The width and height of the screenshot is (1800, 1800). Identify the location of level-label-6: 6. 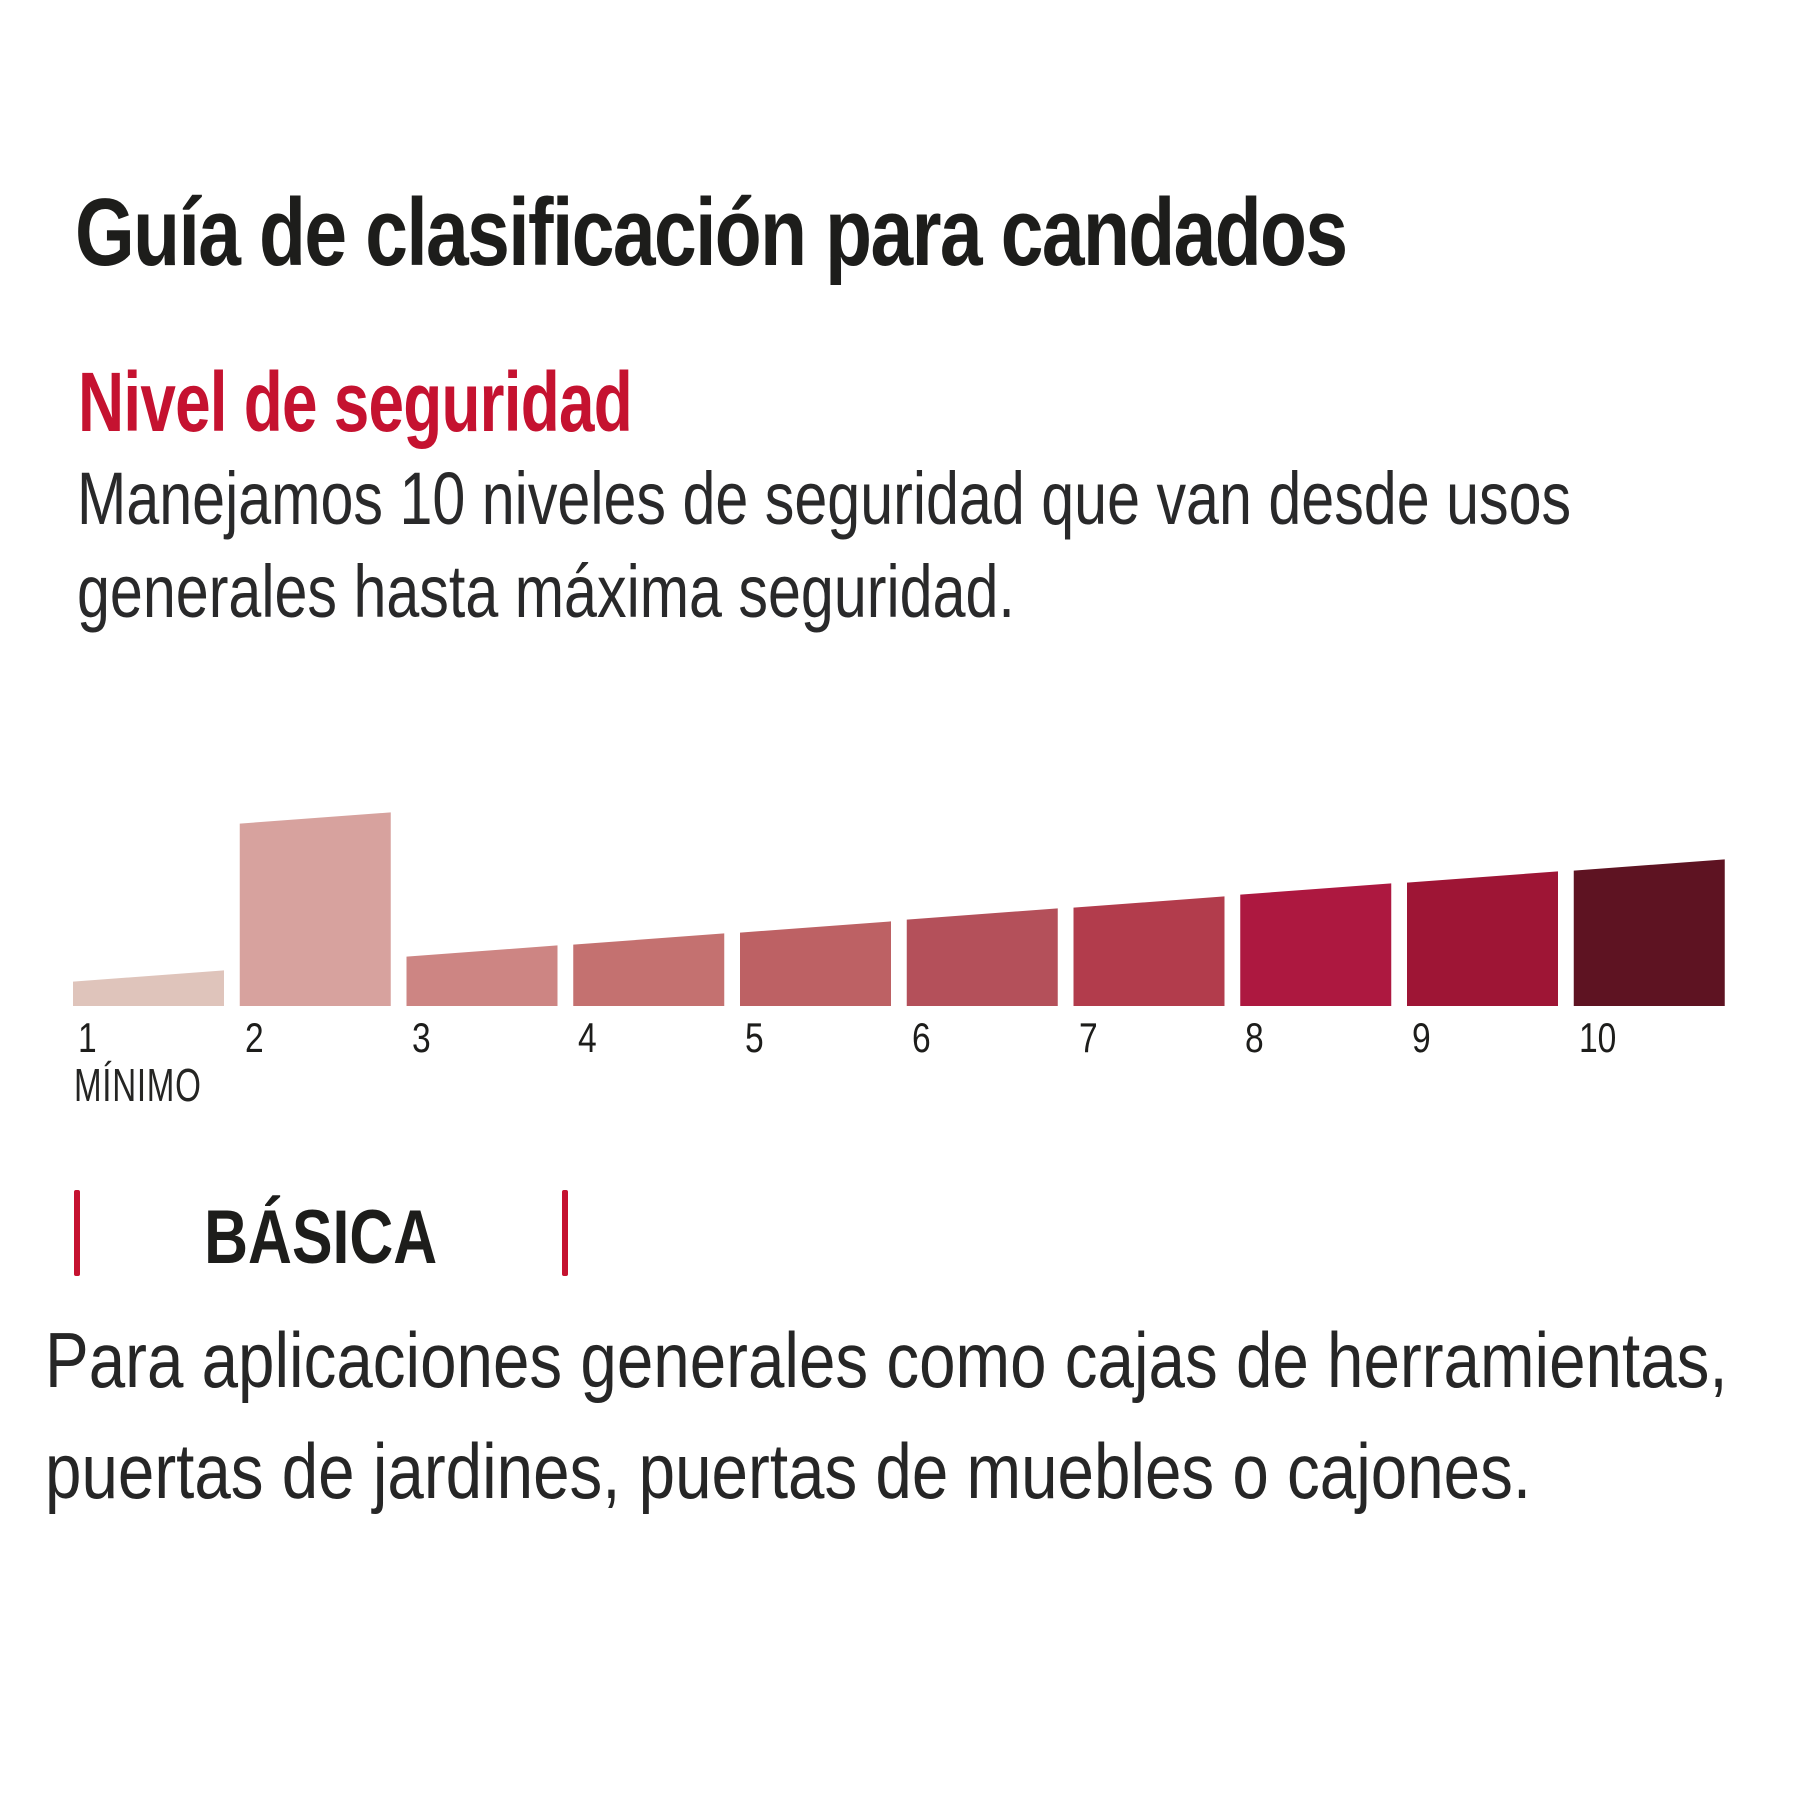
(921, 1037).